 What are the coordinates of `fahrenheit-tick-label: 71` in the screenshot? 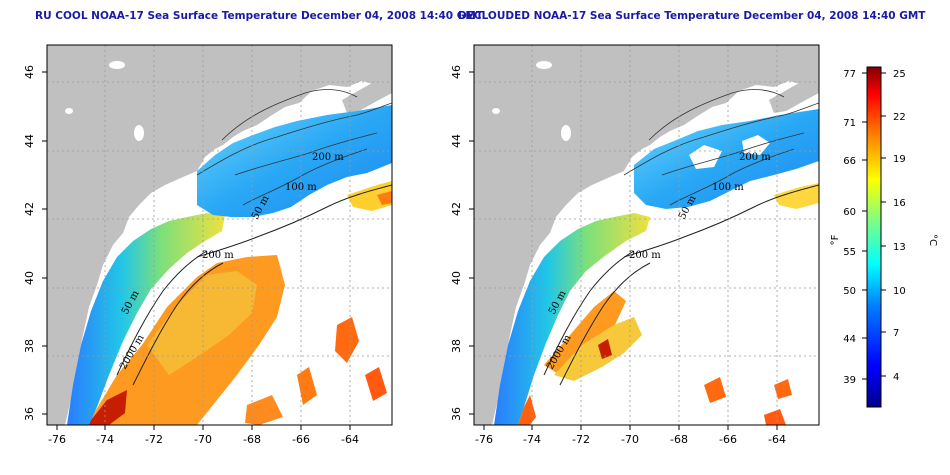 It's located at (849, 123).